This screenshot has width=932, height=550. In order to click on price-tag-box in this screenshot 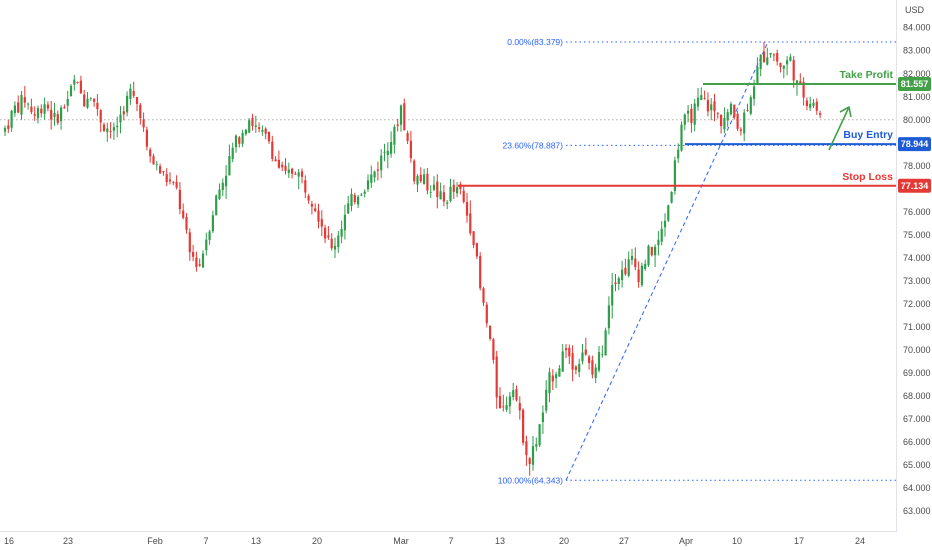, I will do `click(914, 144)`.